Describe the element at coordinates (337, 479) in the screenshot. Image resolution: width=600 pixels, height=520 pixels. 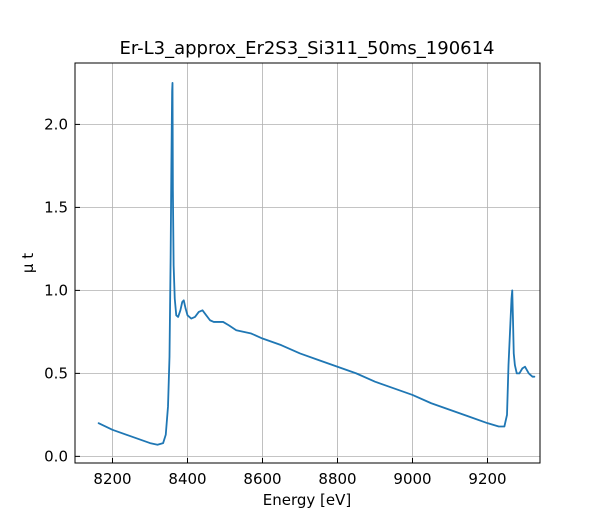
I see `x-tick-label: 8800` at that location.